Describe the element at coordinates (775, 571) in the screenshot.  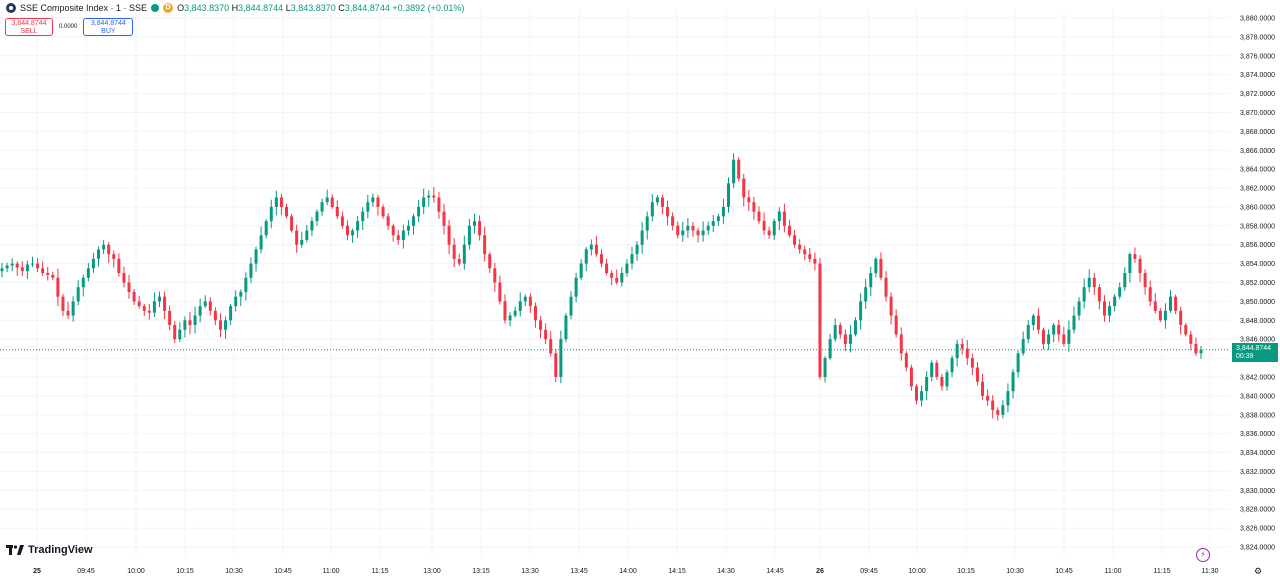
I see `time-tick-label: 14:45` at that location.